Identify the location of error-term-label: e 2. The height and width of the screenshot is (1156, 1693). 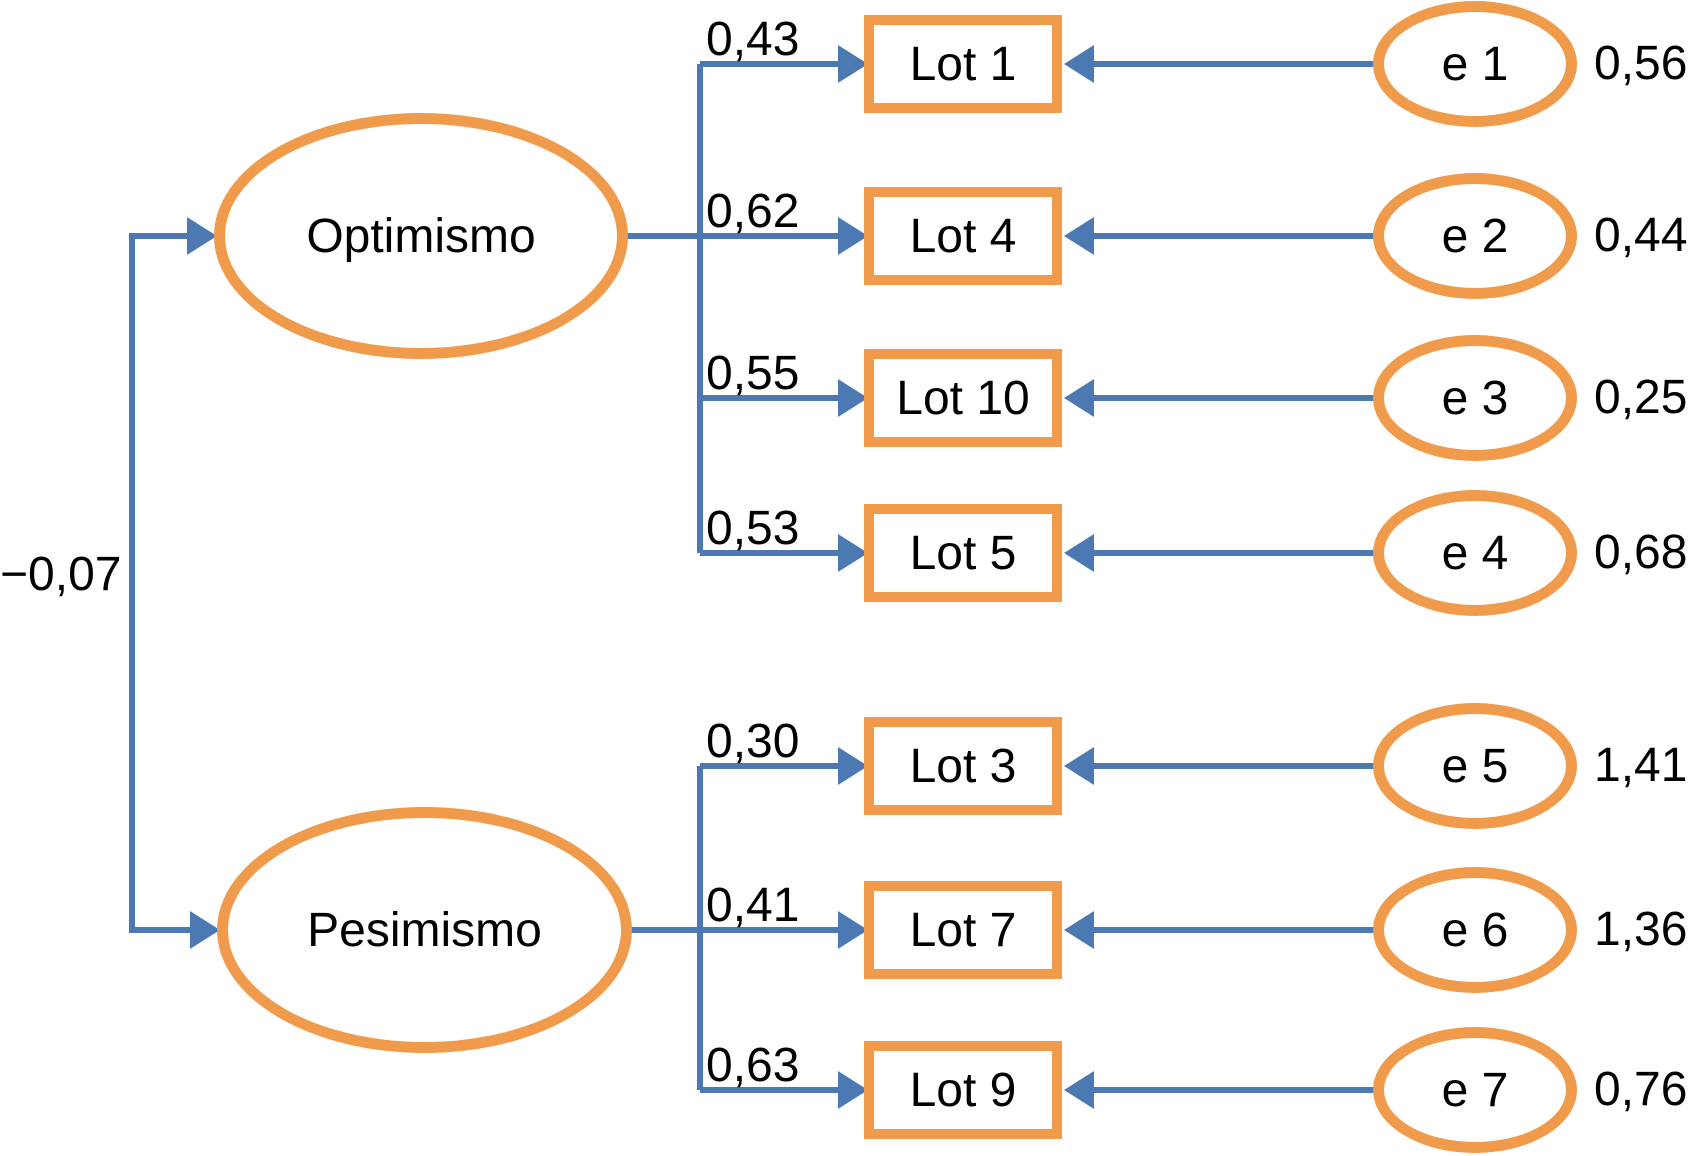
(1475, 236).